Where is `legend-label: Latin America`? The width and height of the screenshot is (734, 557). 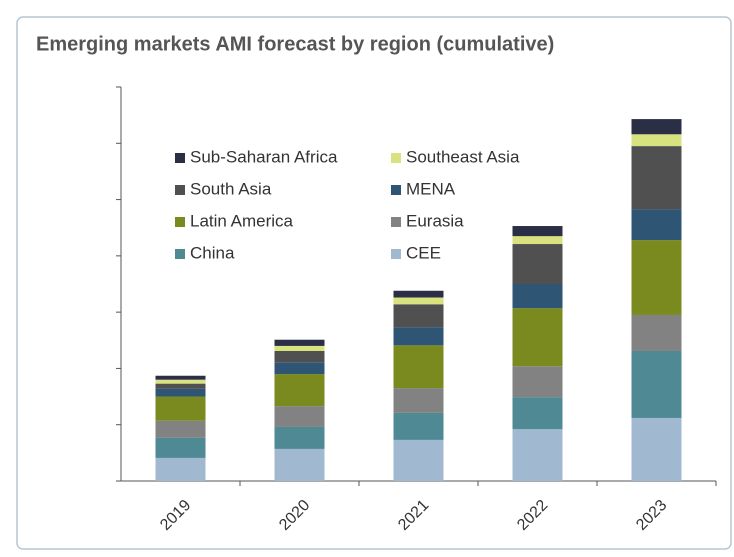
legend-label: Latin America is located at coordinates (242, 220).